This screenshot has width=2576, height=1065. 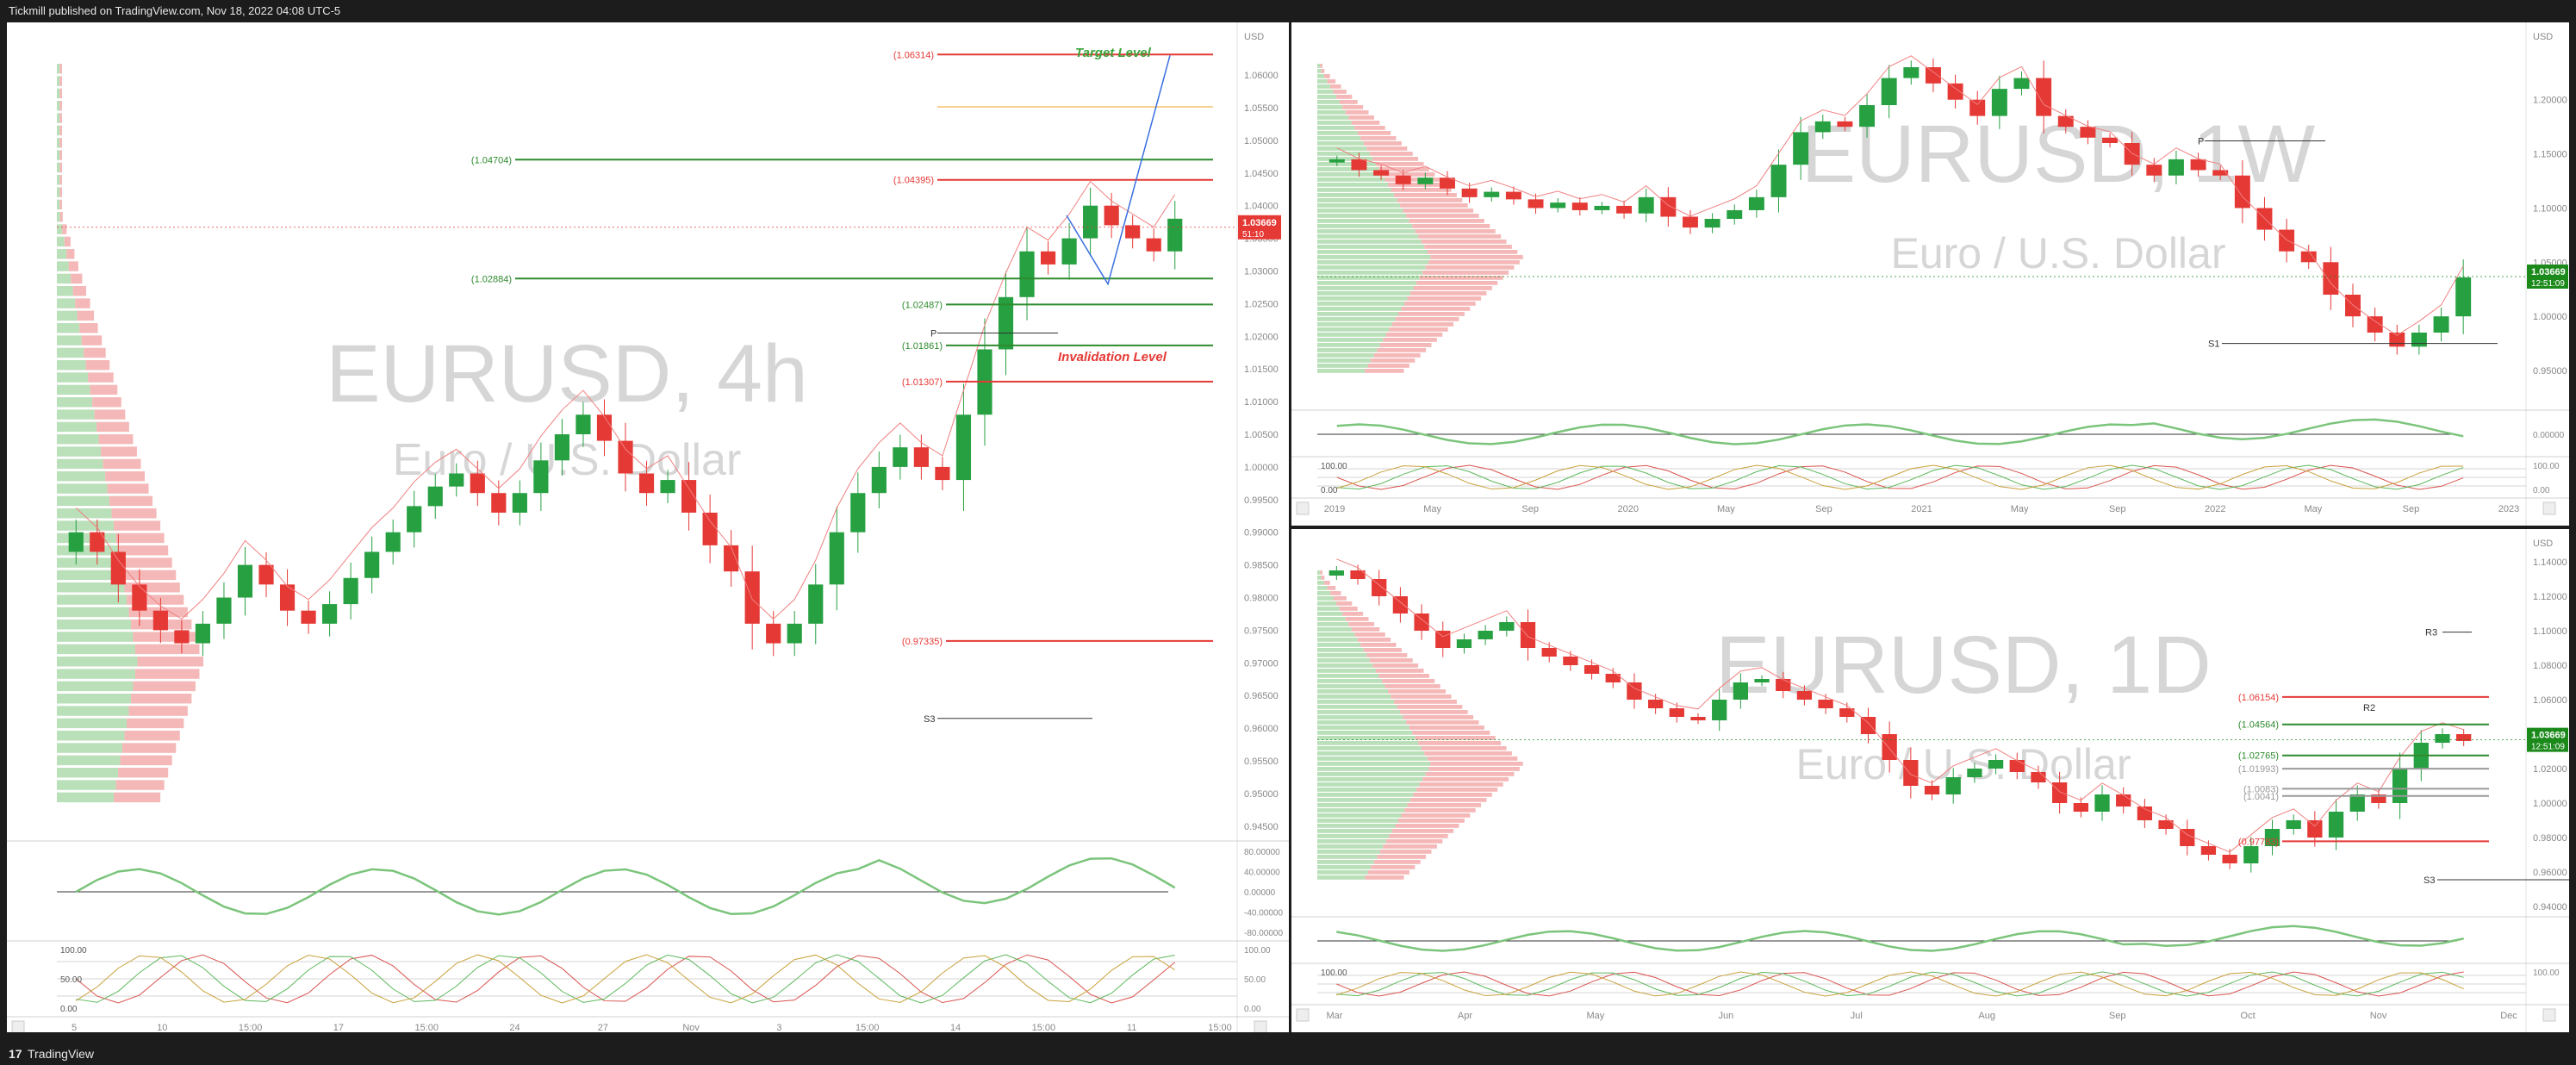 I want to click on price-tick-label: 1.04000, so click(x=1262, y=207).